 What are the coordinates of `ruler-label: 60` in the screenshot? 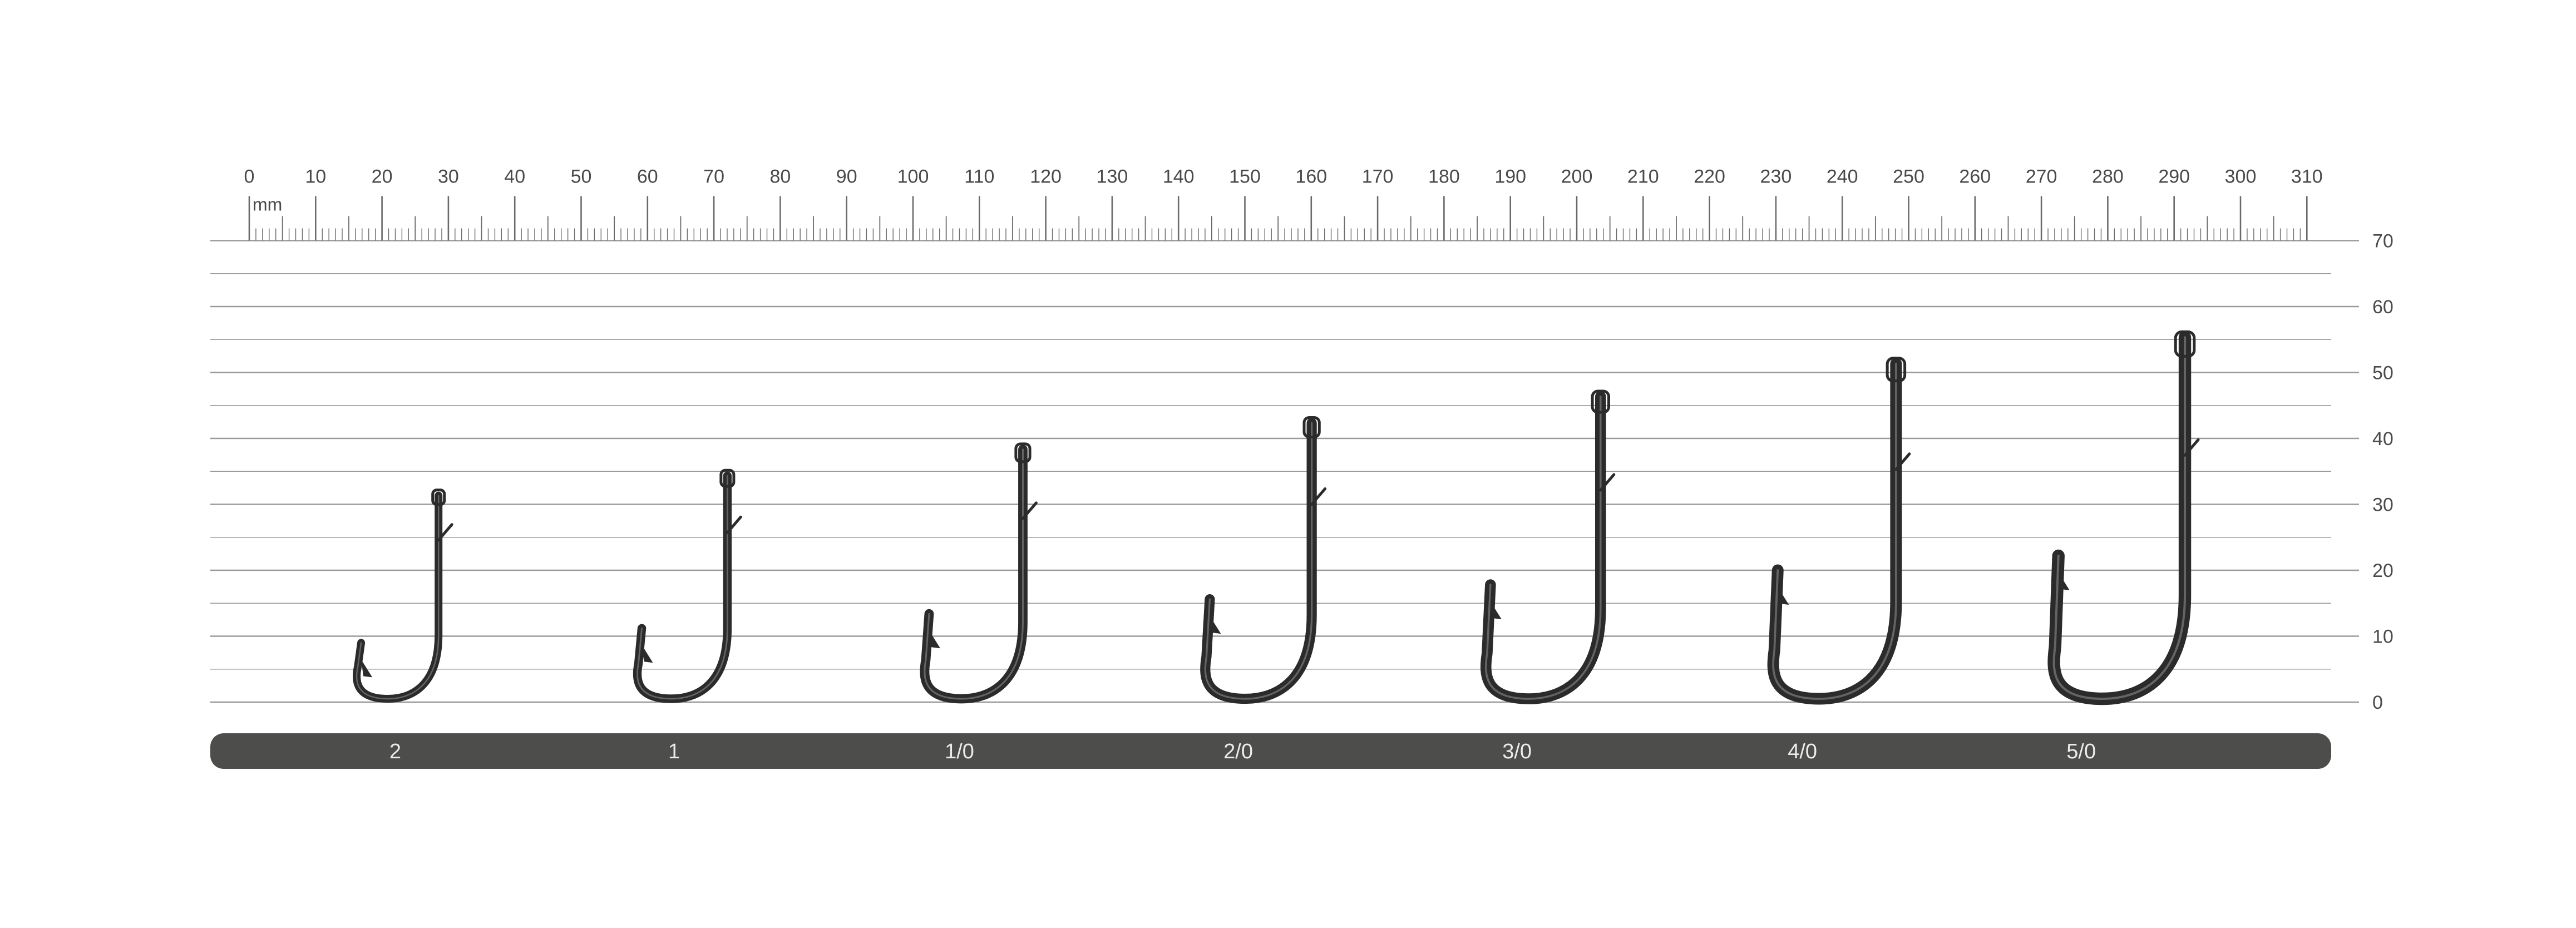 It's located at (648, 176).